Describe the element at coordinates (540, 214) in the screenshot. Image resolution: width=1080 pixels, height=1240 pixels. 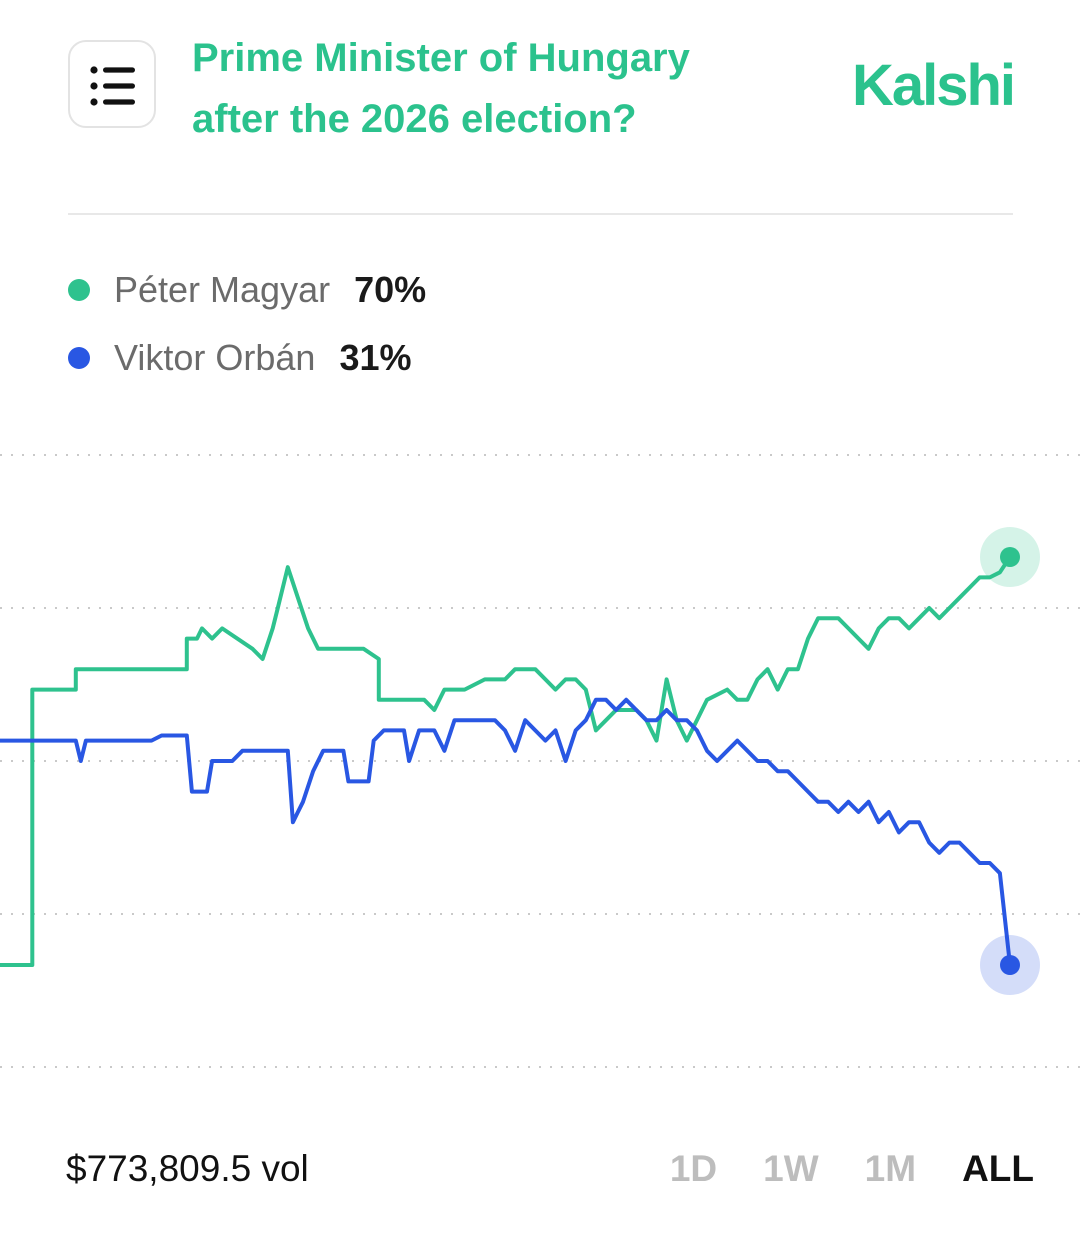
I see `header-divider` at that location.